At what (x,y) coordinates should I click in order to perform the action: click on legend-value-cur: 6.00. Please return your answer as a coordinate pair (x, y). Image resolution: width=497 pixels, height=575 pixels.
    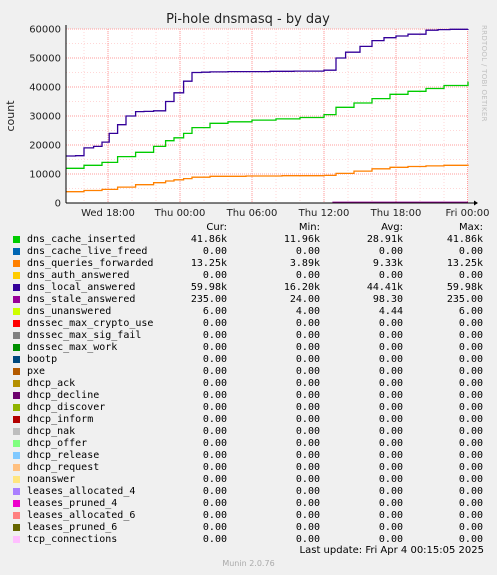
    Looking at the image, I should click on (214, 311).